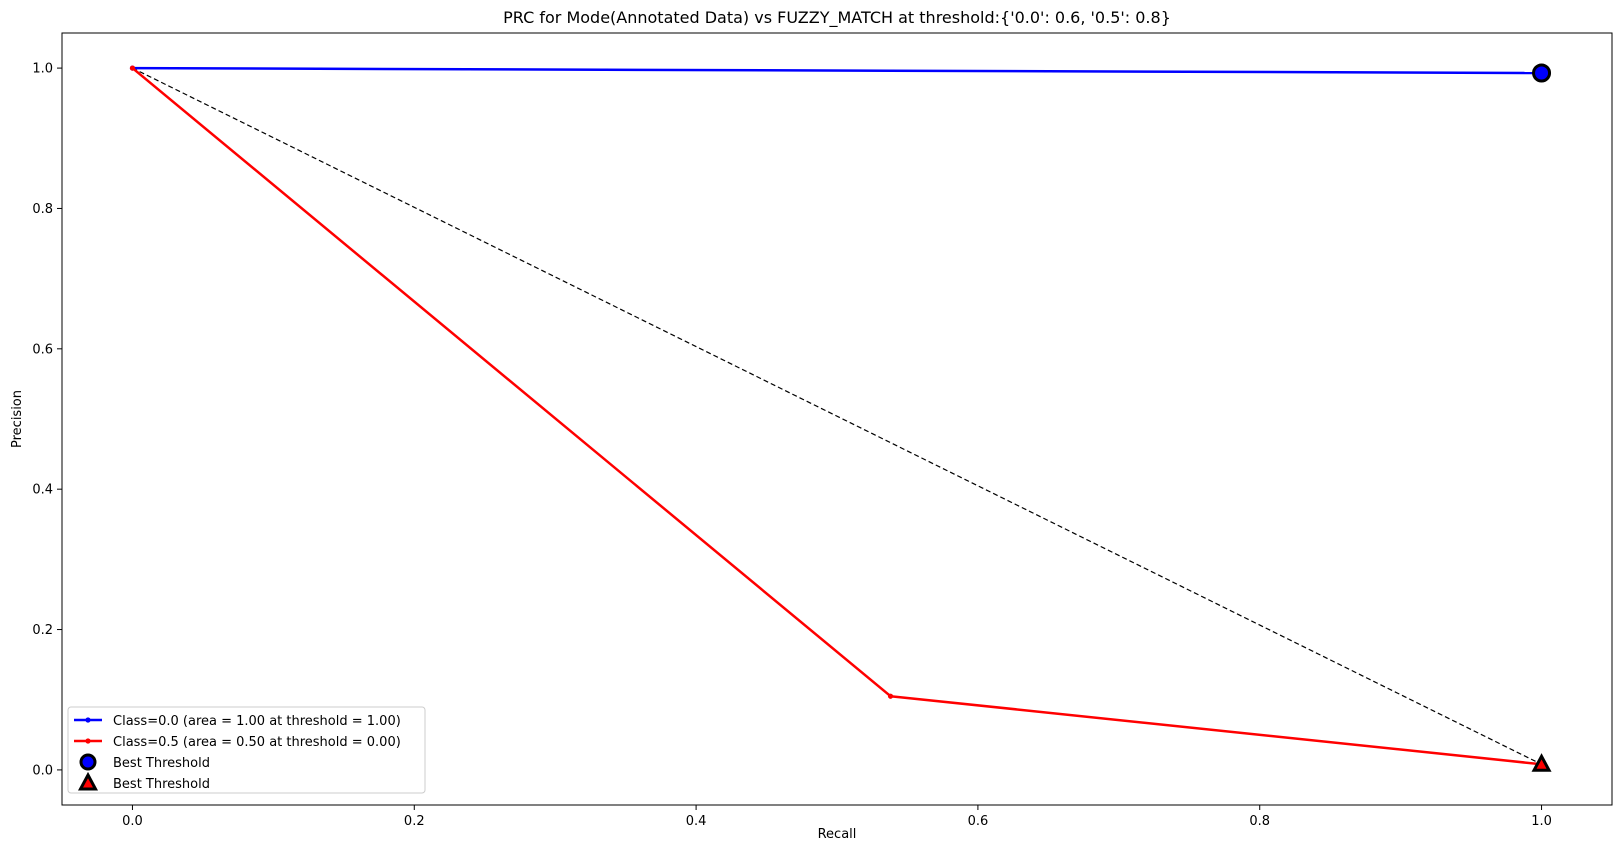 The height and width of the screenshot is (855, 1621). What do you see at coordinates (837, 834) in the screenshot?
I see `x-axis-label: Recall` at bounding box center [837, 834].